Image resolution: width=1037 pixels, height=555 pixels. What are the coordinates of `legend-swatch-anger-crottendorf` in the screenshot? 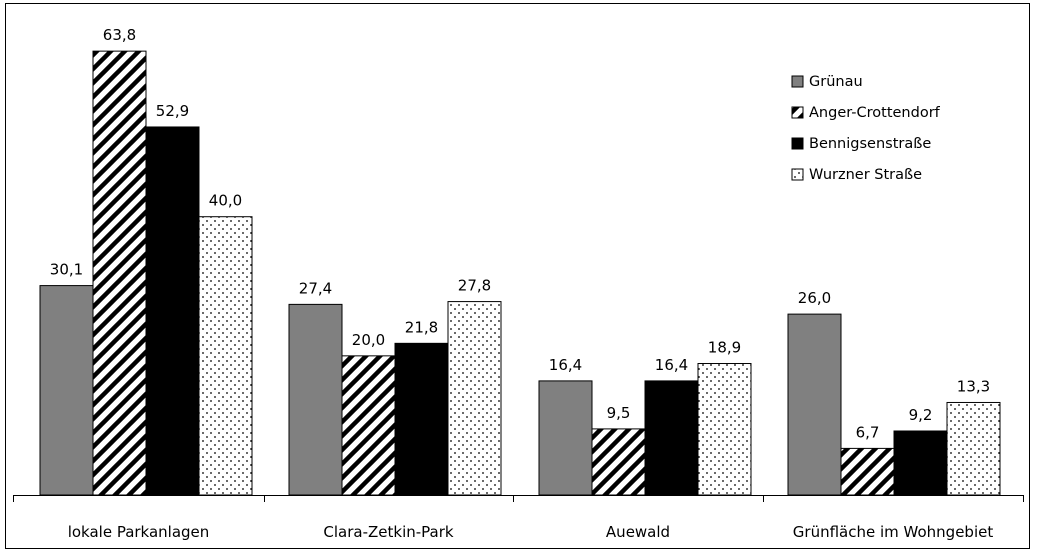 It's located at (797, 112).